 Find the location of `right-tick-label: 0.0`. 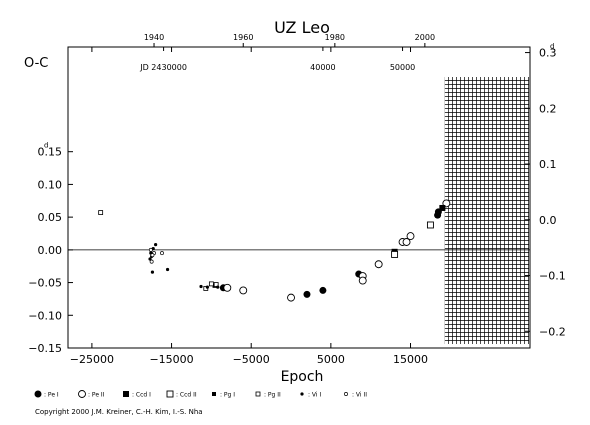

right-tick-label: 0.0 is located at coordinates (548, 220).